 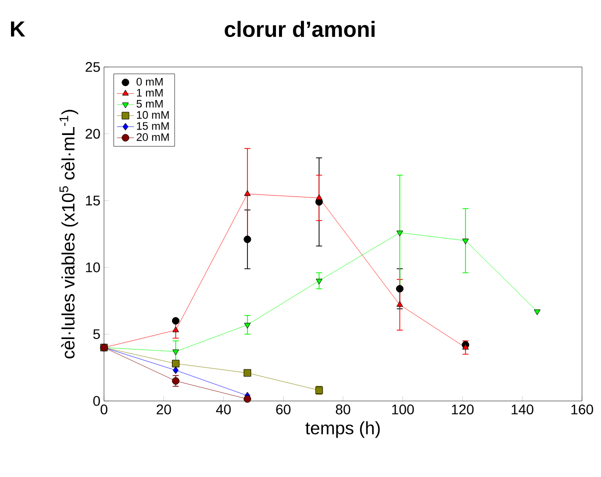 What do you see at coordinates (149, 93) in the screenshot?
I see `legend-label: 1 mM` at bounding box center [149, 93].